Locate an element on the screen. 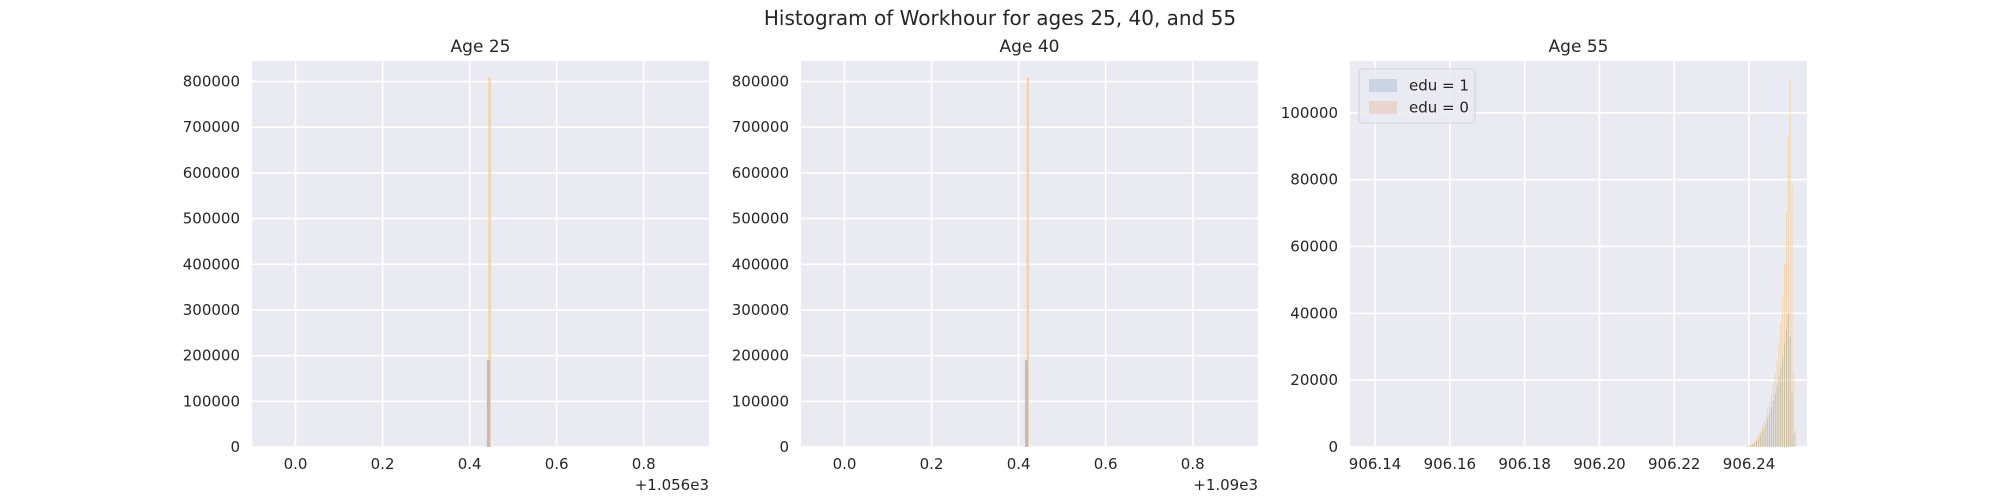 This screenshot has height=500, width=2000. age-25-x-tick-label-1: 0.2 is located at coordinates (383, 464).